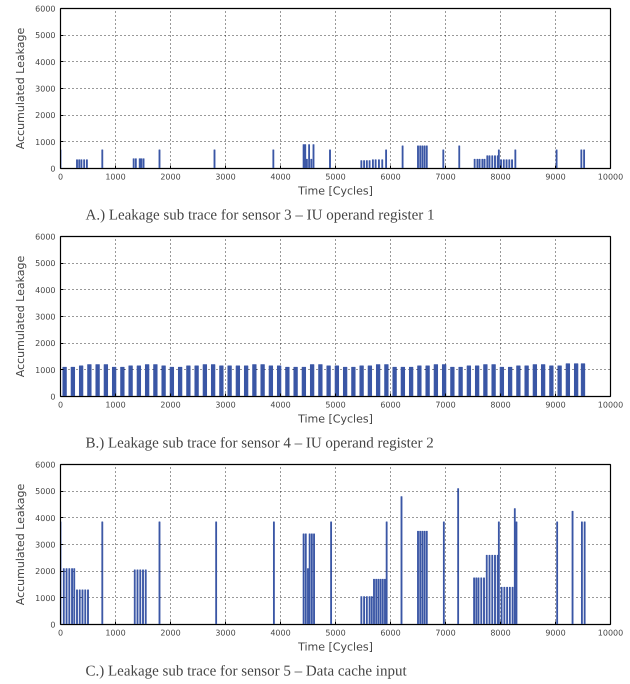 Image resolution: width=630 pixels, height=684 pixels. Describe the element at coordinates (260, 444) in the screenshot. I see `text: B.) Leakage sub trace for sensor 4 – IU operand register 2` at that location.